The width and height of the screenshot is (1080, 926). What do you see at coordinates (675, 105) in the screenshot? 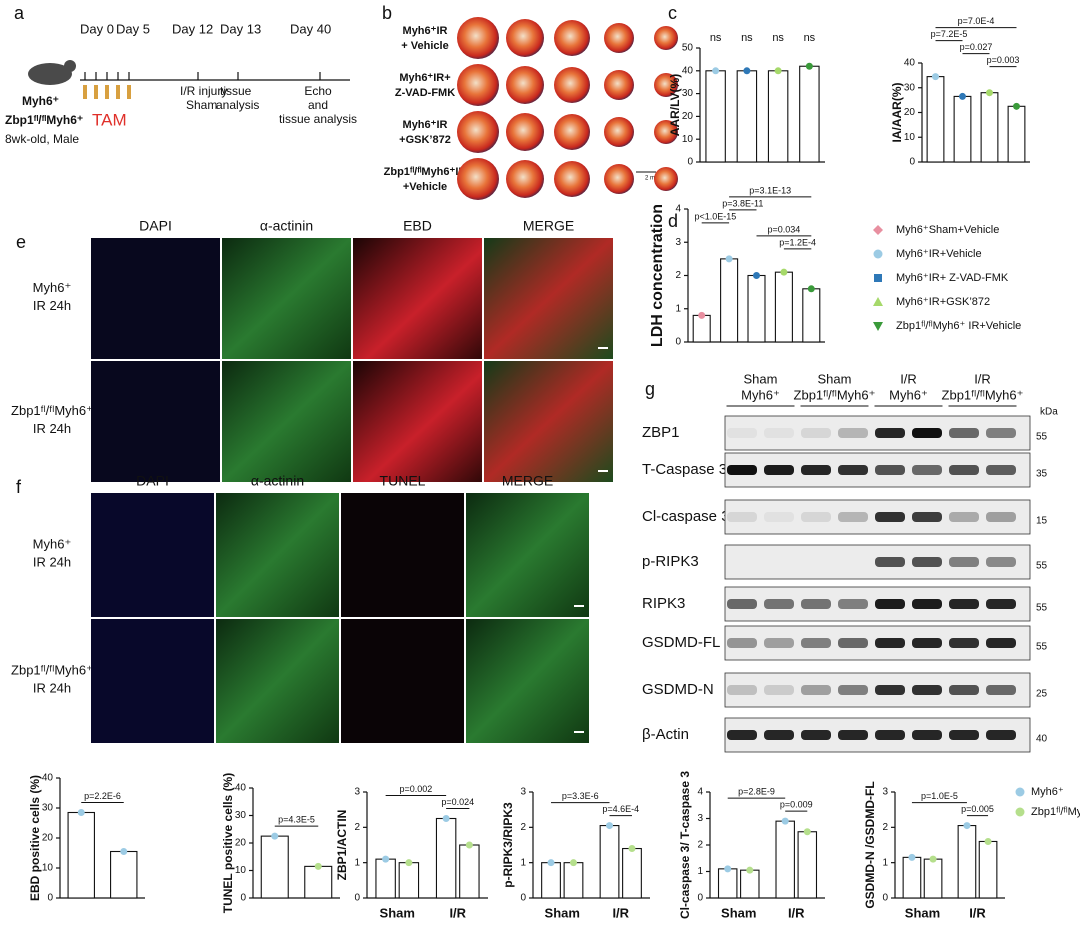
I see `y-axis-label: AAR/LV(%)` at bounding box center [675, 105].